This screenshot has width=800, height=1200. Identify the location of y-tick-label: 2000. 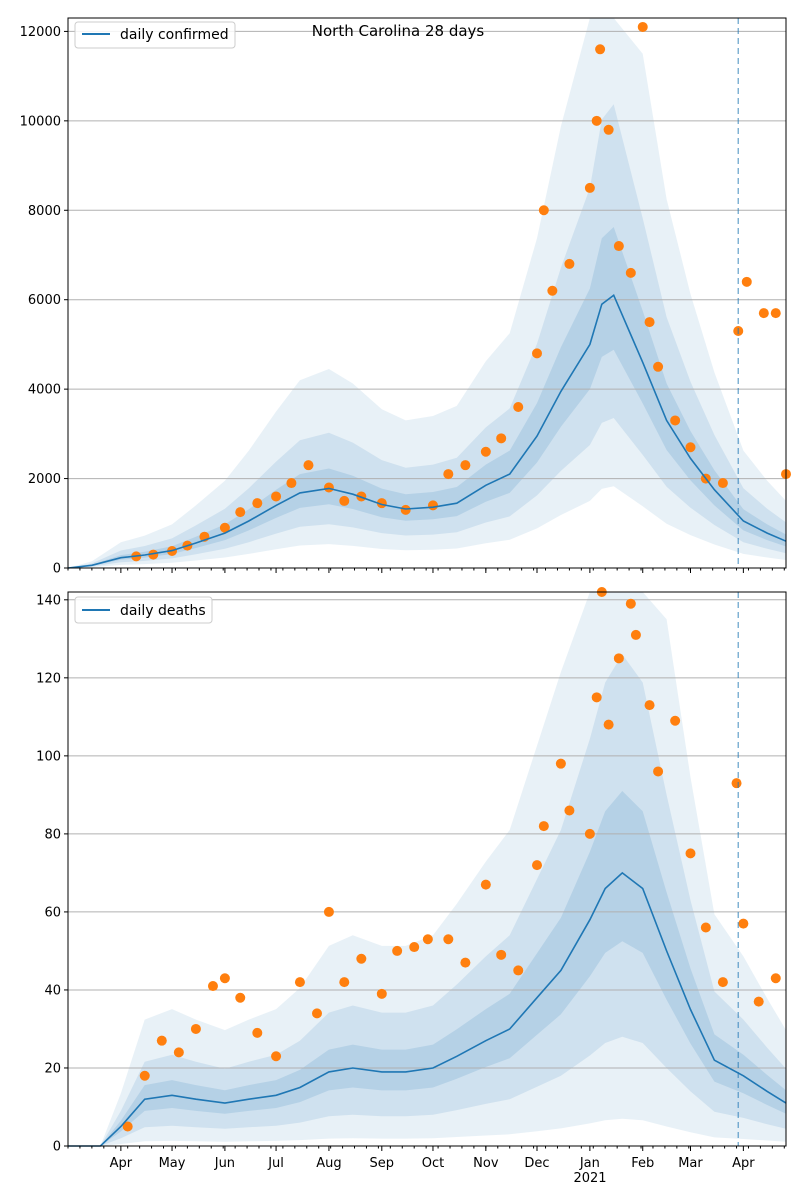
(44, 479).